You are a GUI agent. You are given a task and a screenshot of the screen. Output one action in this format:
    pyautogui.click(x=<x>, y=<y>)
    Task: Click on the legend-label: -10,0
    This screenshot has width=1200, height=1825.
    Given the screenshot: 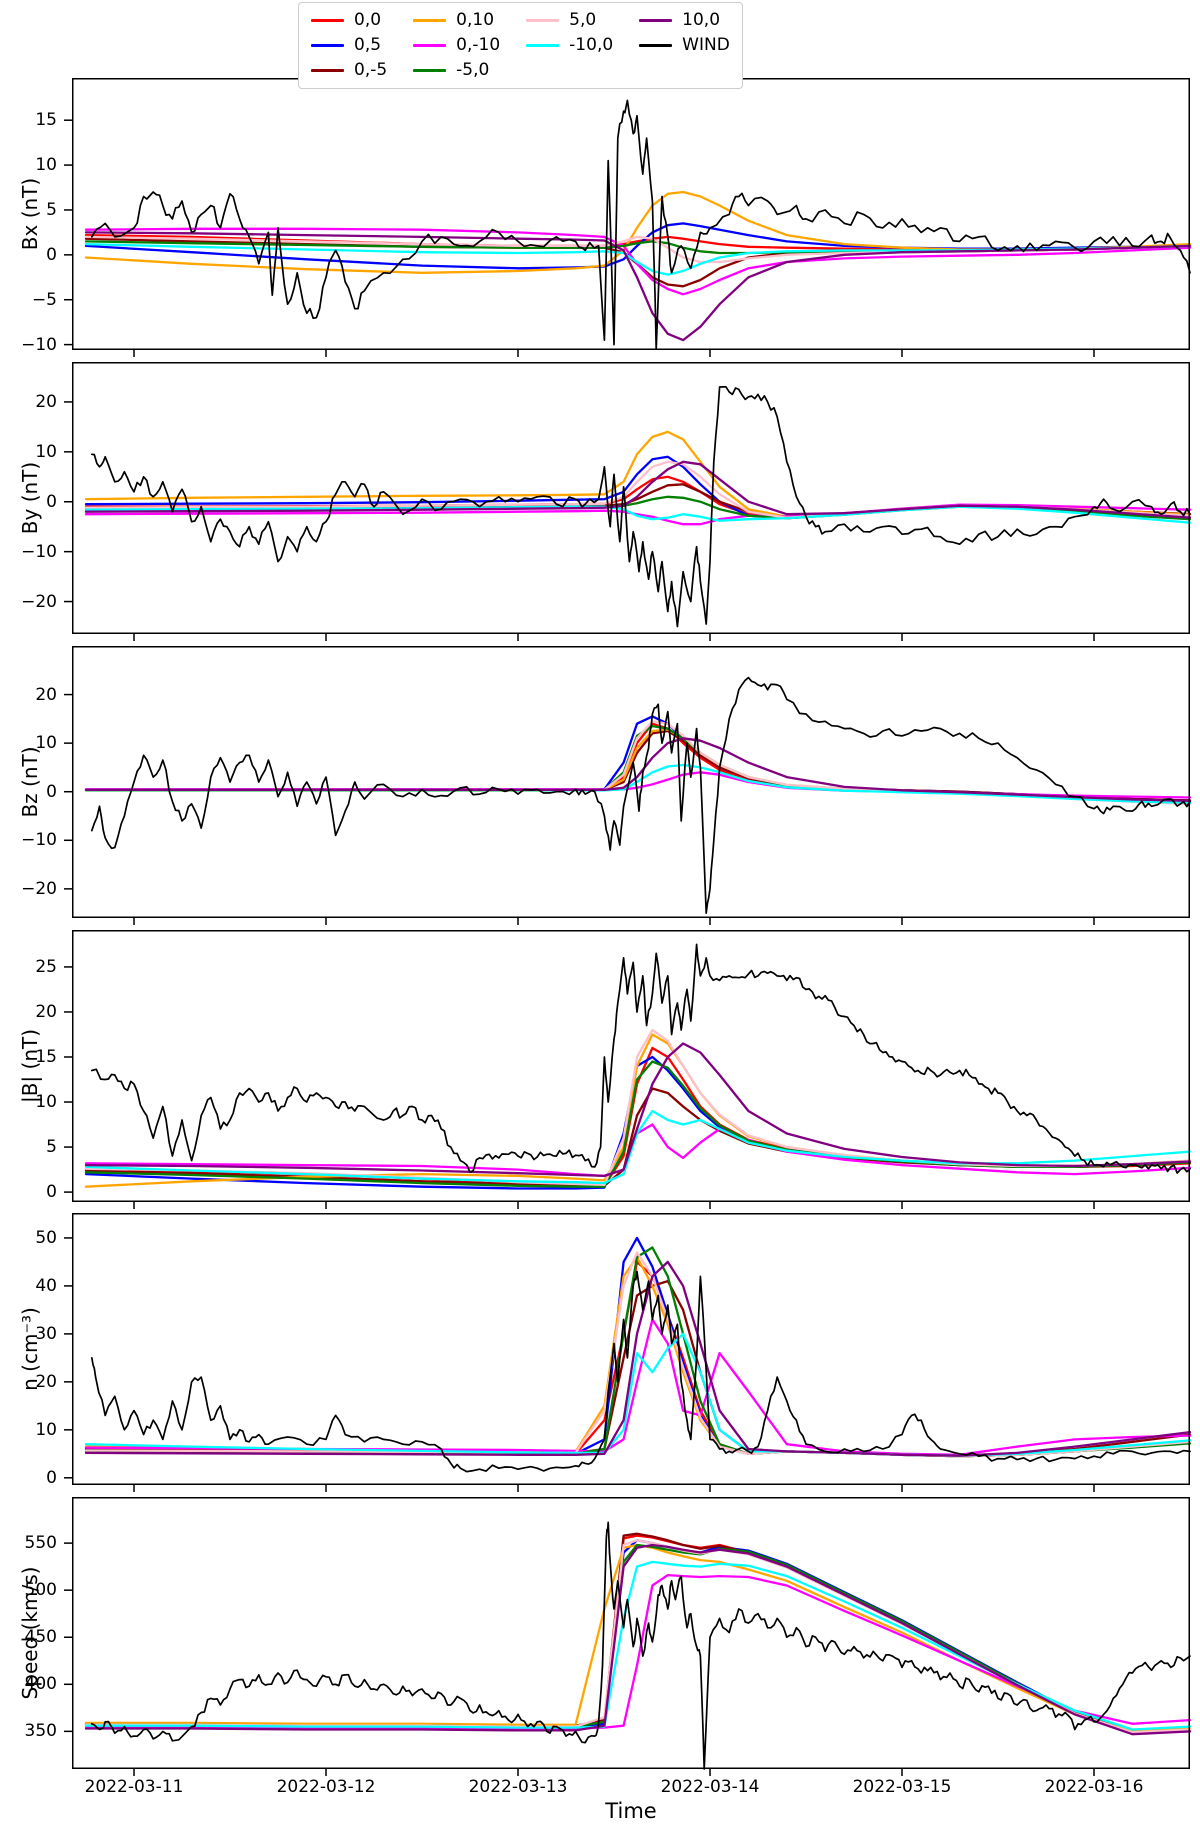 What is the action you would take?
    pyautogui.click(x=591, y=45)
    